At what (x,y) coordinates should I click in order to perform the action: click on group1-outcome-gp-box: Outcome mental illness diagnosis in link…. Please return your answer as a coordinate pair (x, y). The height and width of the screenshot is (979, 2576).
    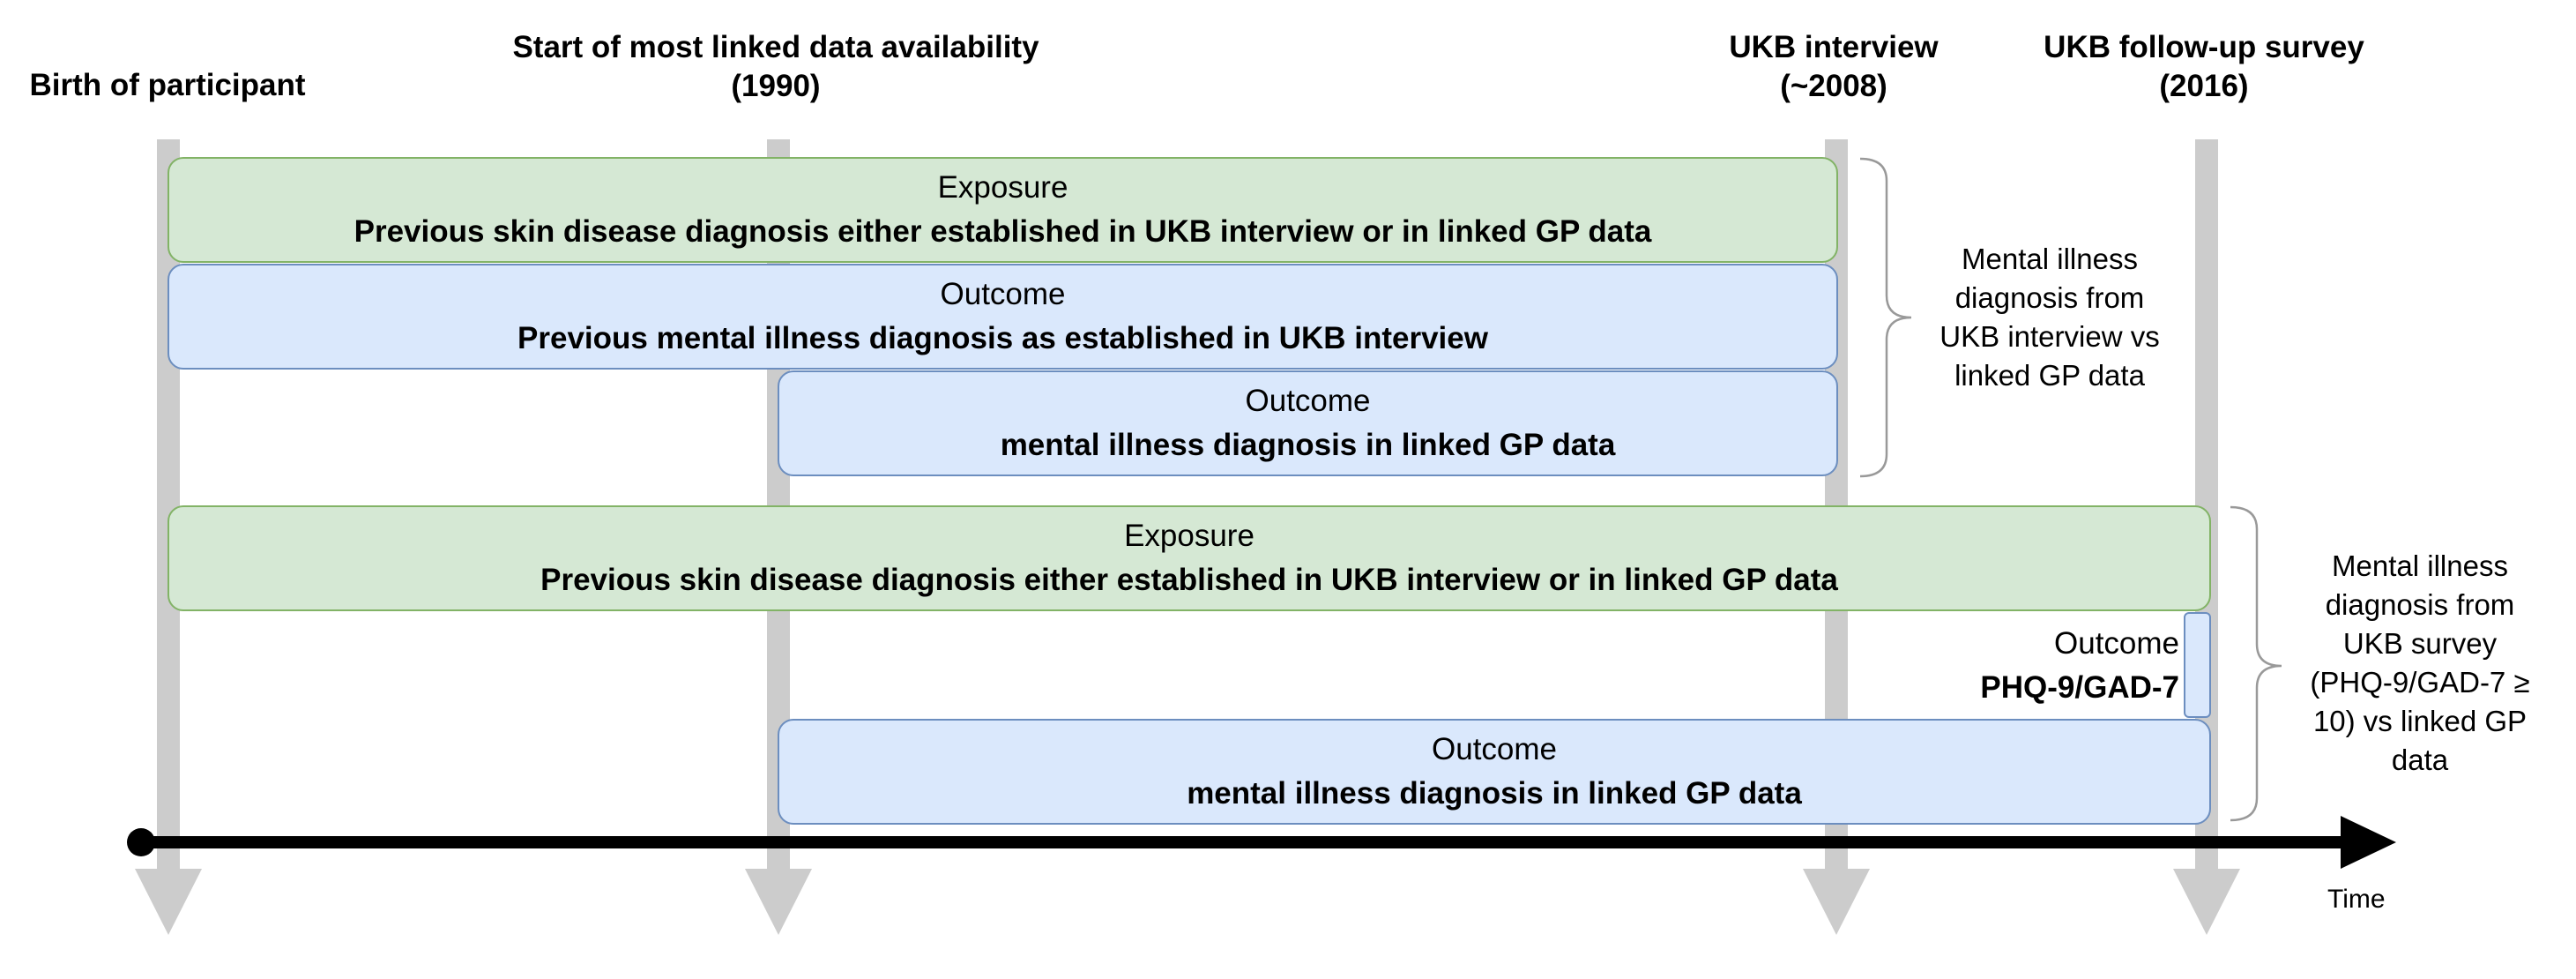
    Looking at the image, I should click on (1308, 423).